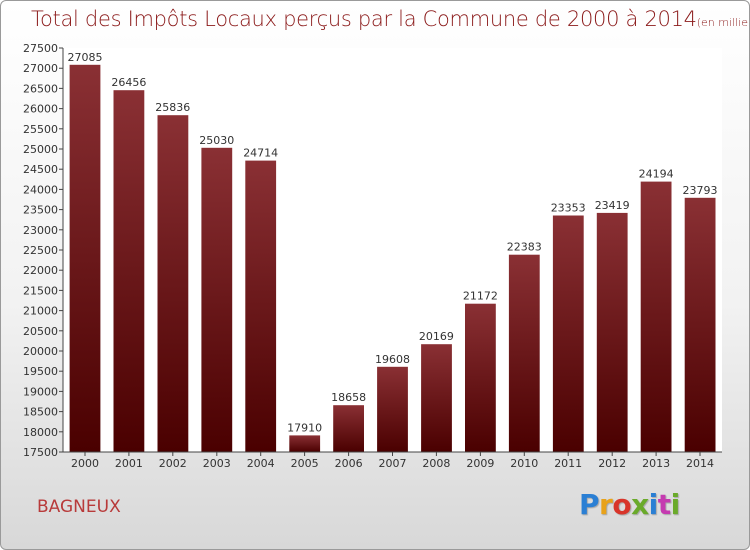 The height and width of the screenshot is (550, 750). What do you see at coordinates (260, 153) in the screenshot?
I see `bar-value-label: 24714` at bounding box center [260, 153].